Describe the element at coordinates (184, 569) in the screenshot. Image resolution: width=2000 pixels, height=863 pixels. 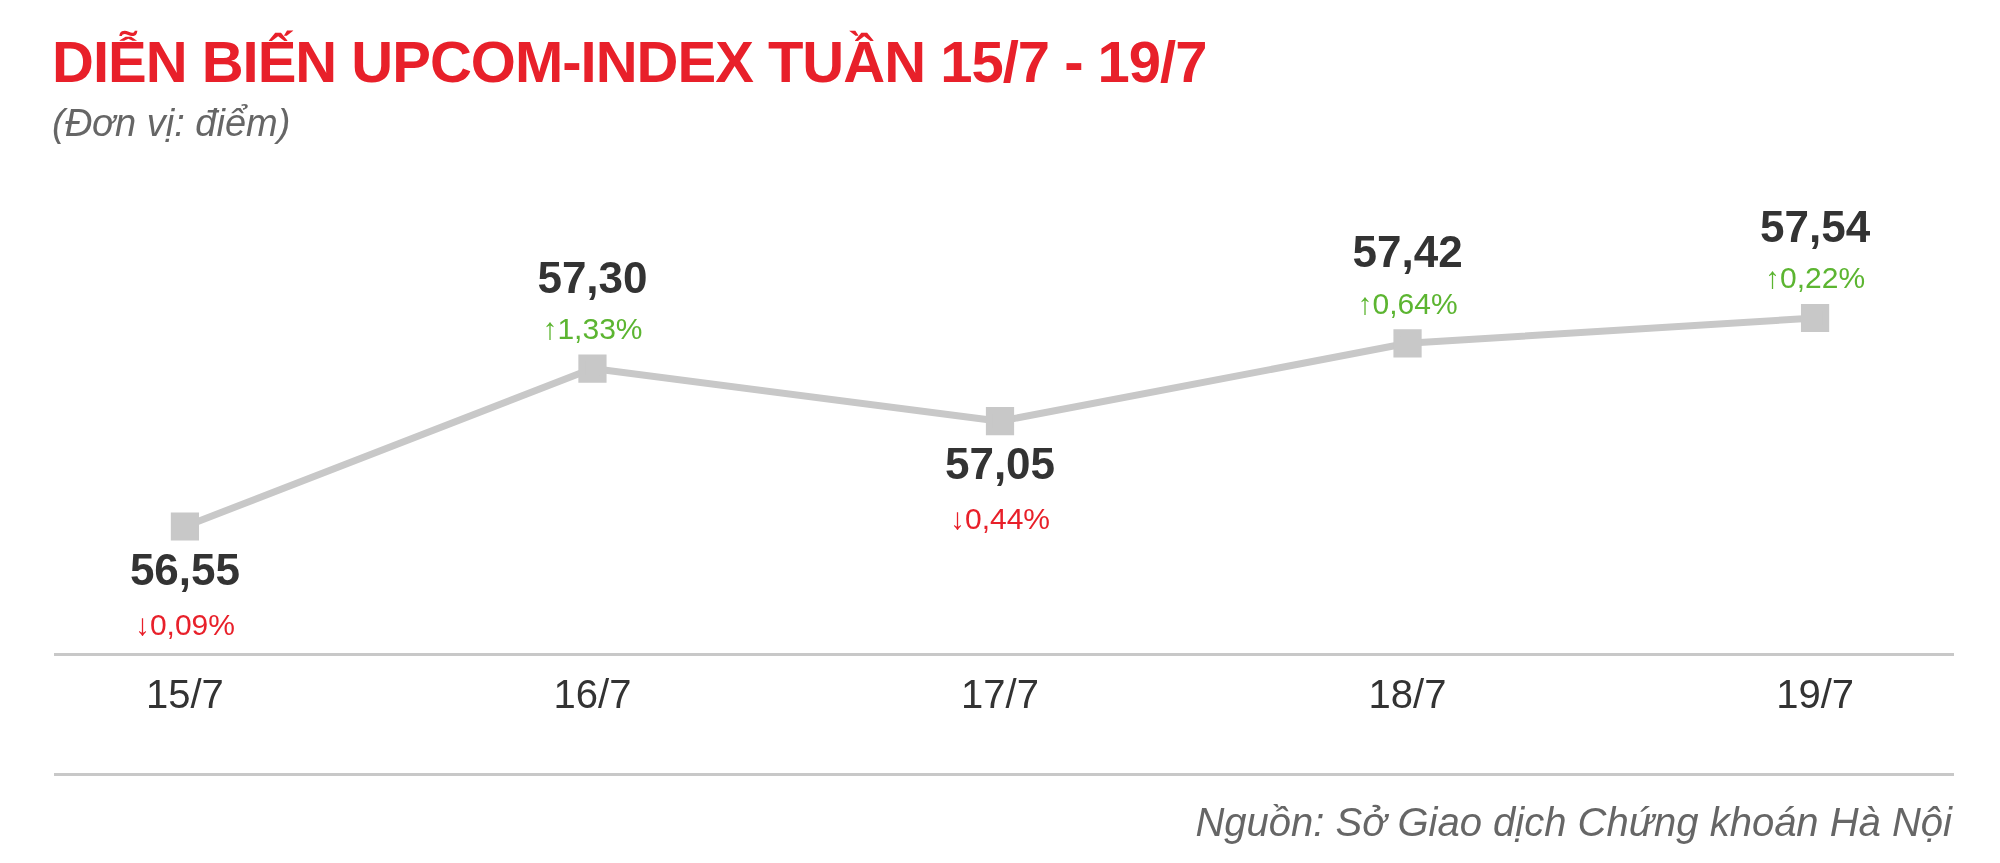
I see `data-label: 56,55` at that location.